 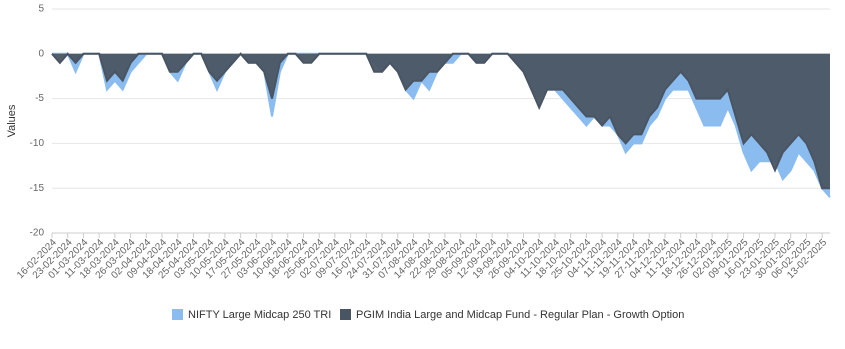 What do you see at coordinates (39, 98) in the screenshot?
I see `y-tick-label: -5` at bounding box center [39, 98].